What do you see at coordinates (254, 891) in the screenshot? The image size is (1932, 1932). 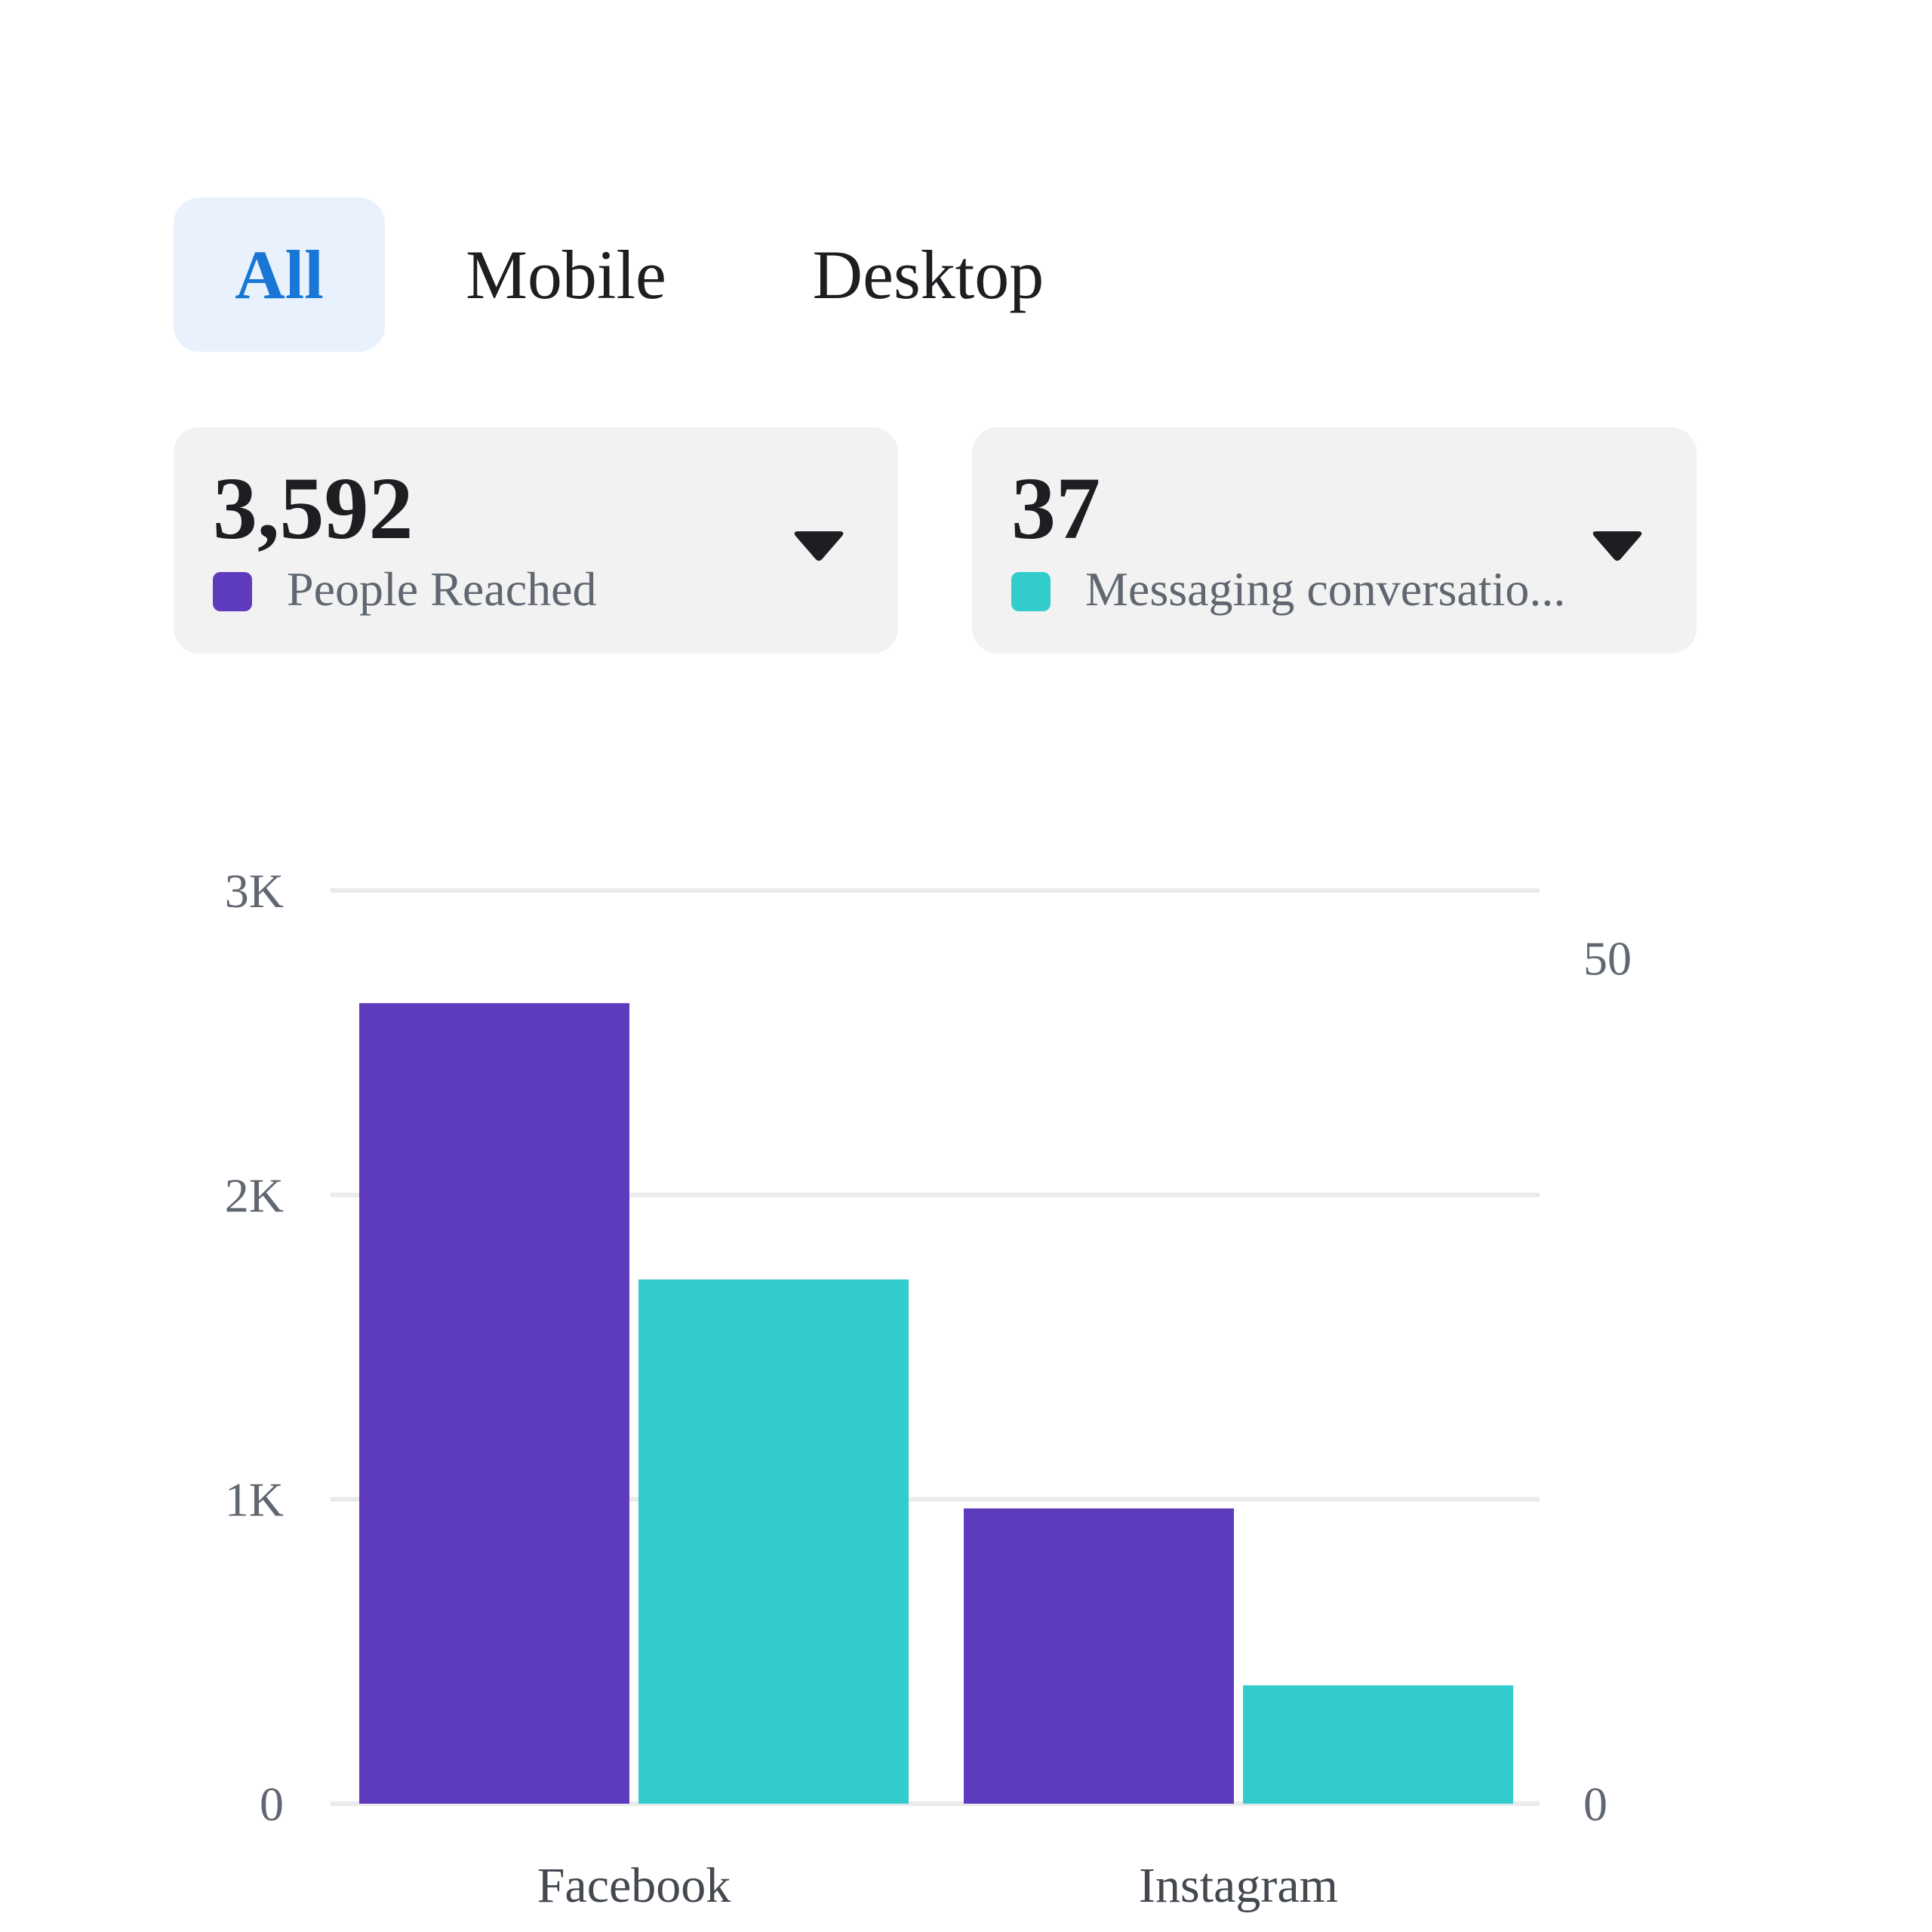 I see `y-tick-label-left: 3K` at bounding box center [254, 891].